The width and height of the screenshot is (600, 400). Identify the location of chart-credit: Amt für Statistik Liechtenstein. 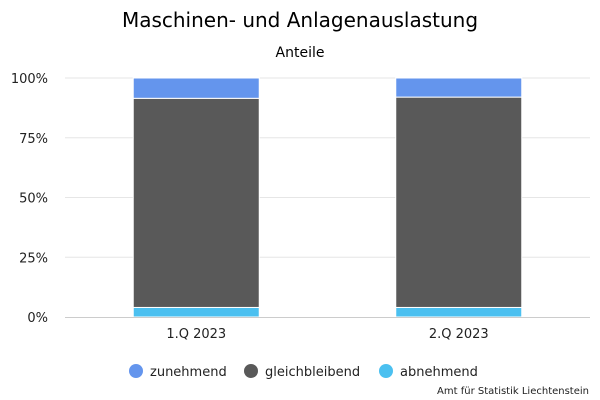
(513, 391).